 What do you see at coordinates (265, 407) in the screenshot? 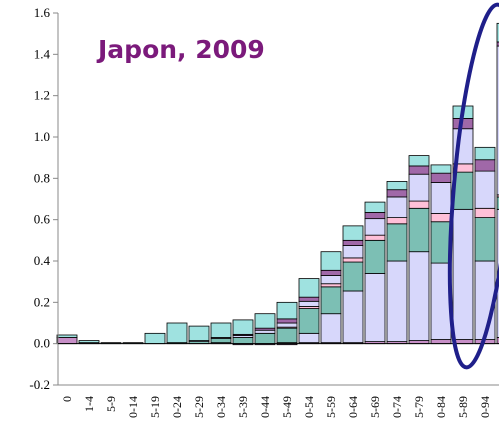
I see `x-tick-label: 0-44` at bounding box center [265, 407].